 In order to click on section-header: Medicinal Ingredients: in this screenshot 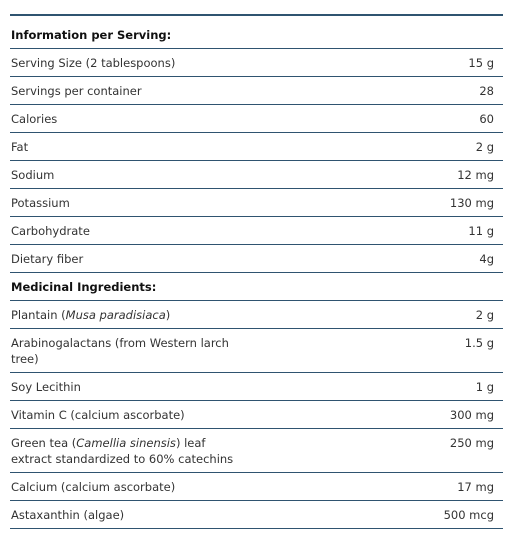, I will do `click(256, 287)`.